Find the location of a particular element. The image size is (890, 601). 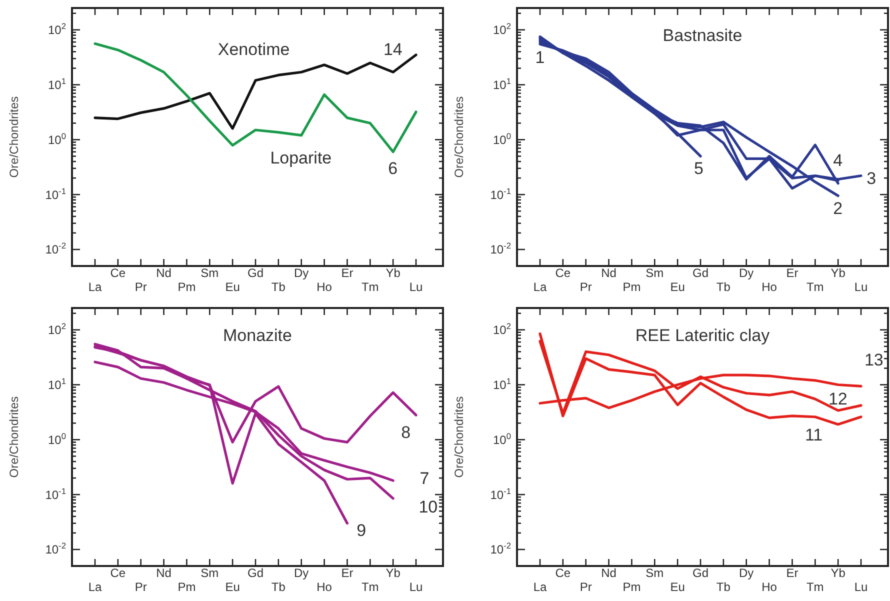

annotation: Loparite is located at coordinates (301, 158).